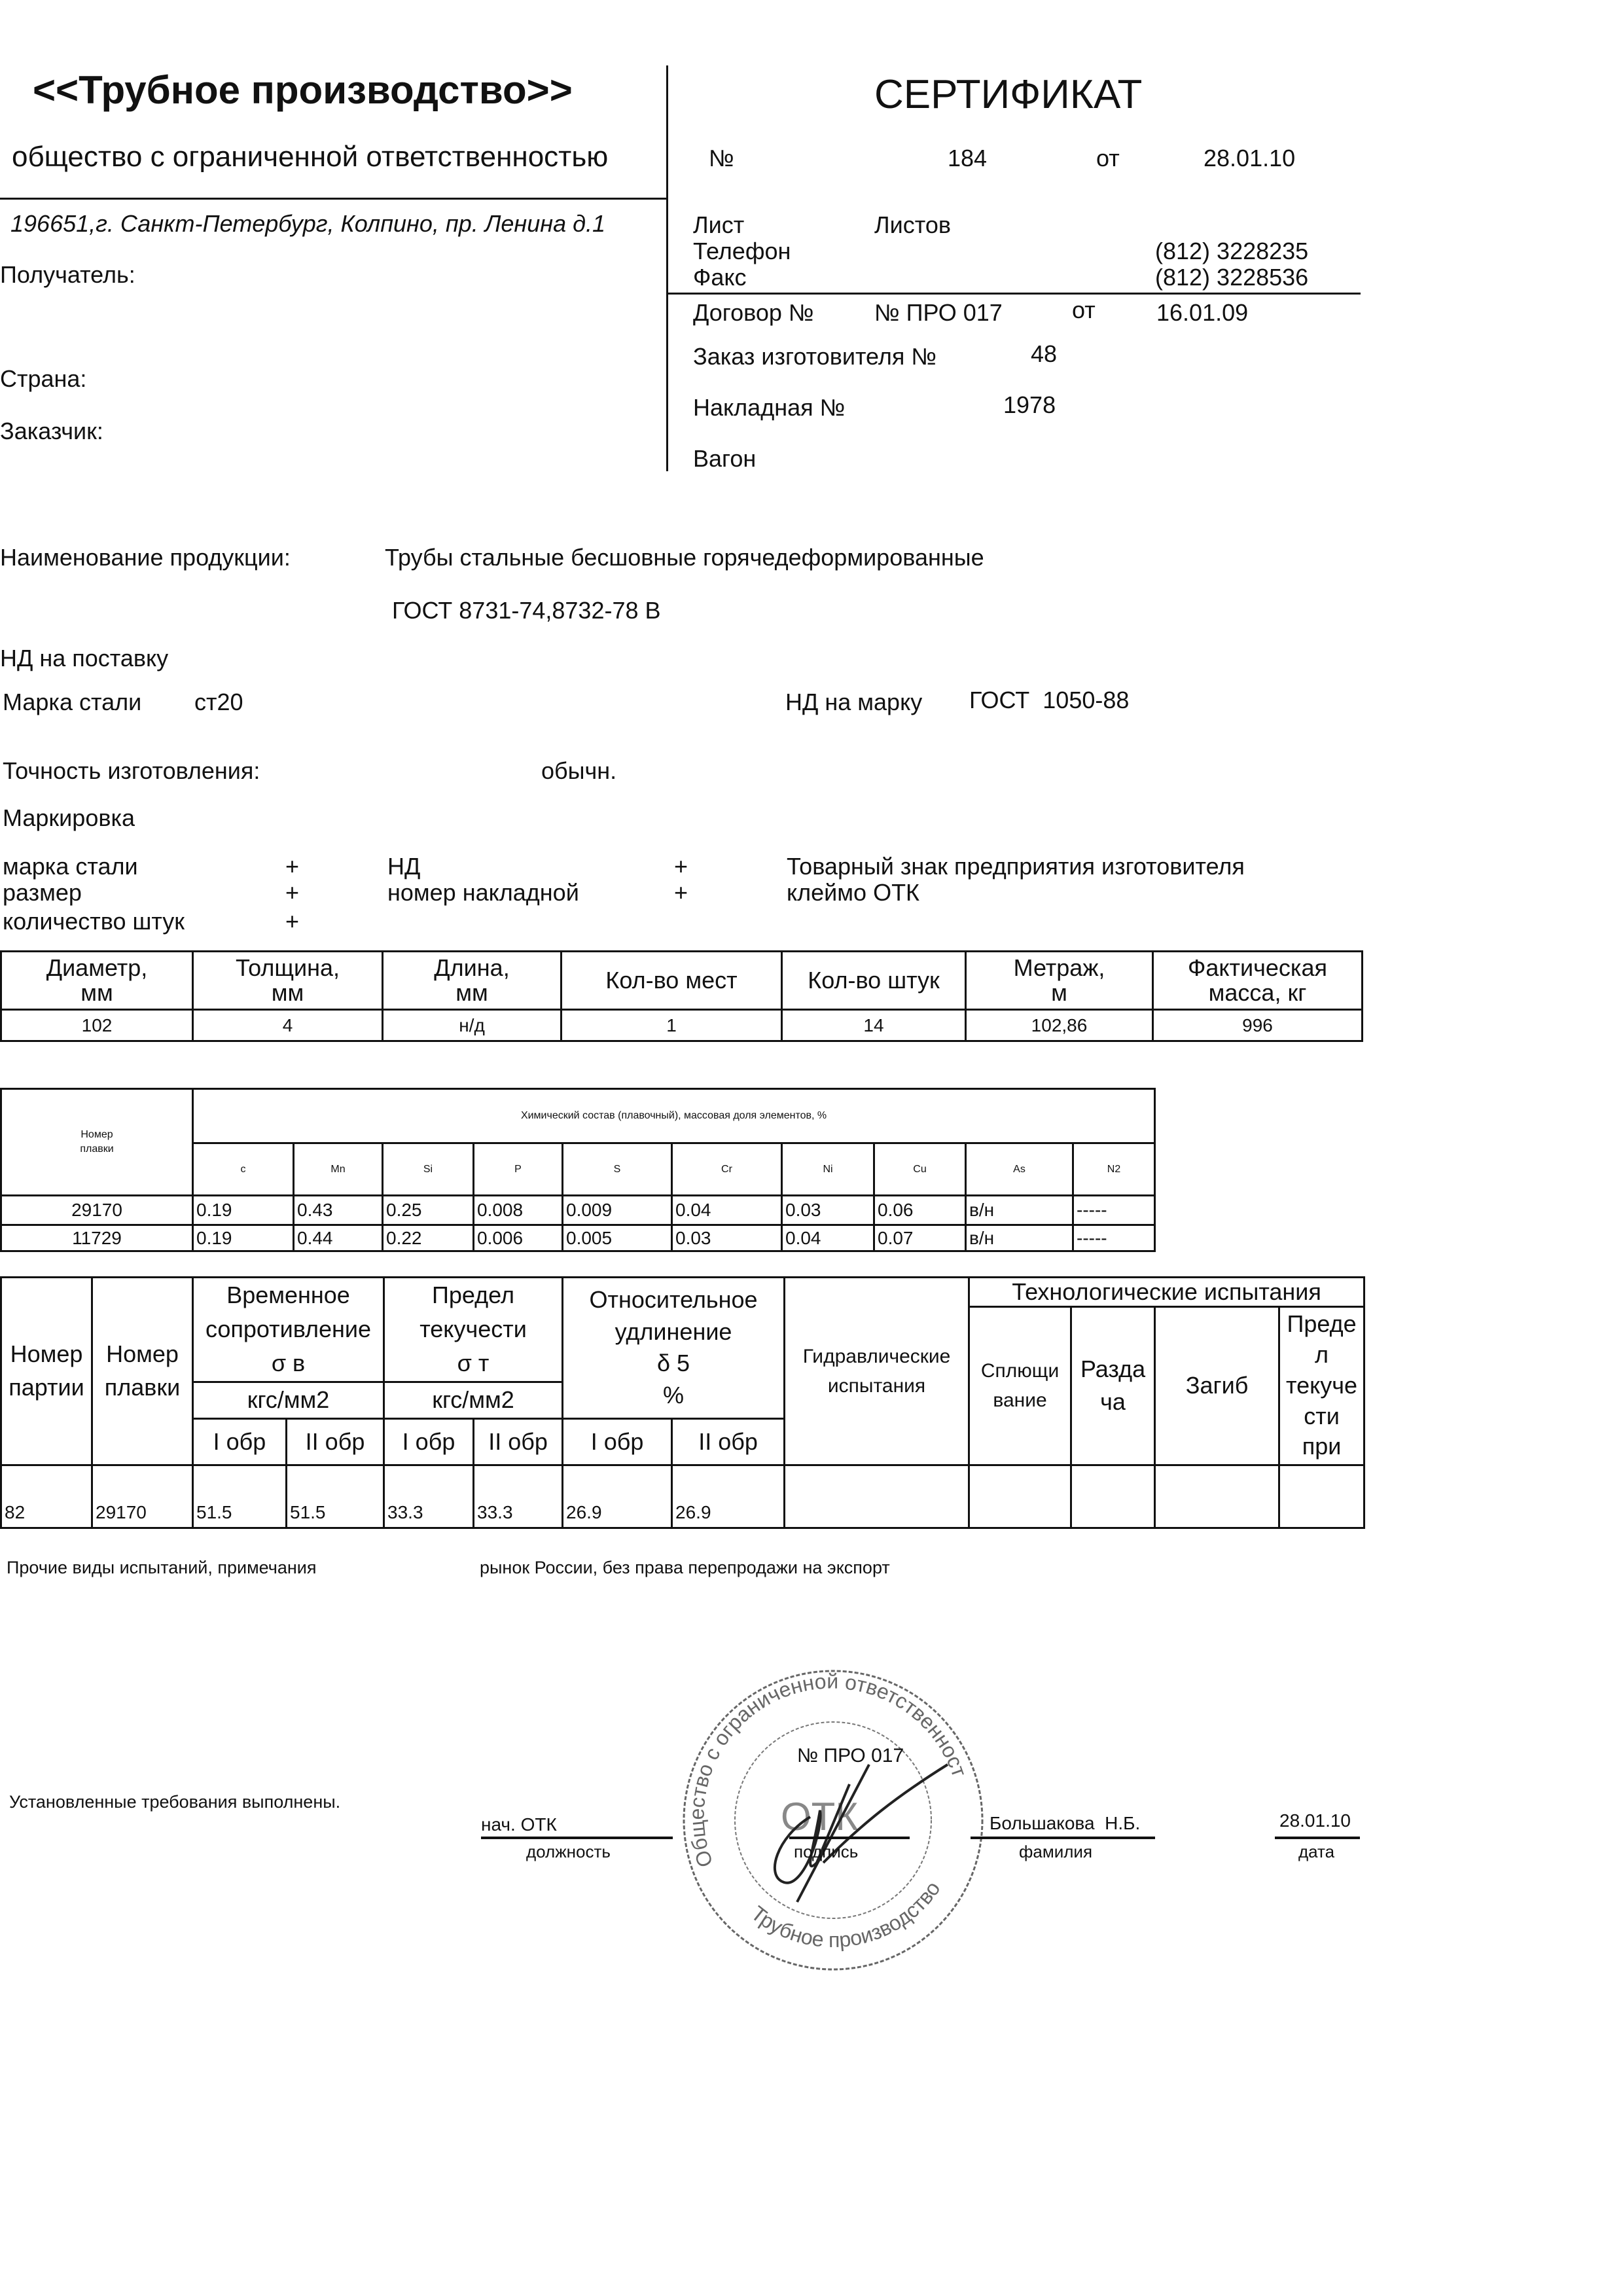 The image size is (1623, 2296). I want to click on dimensions-header: Фактическая масса, кг, so click(1257, 980).